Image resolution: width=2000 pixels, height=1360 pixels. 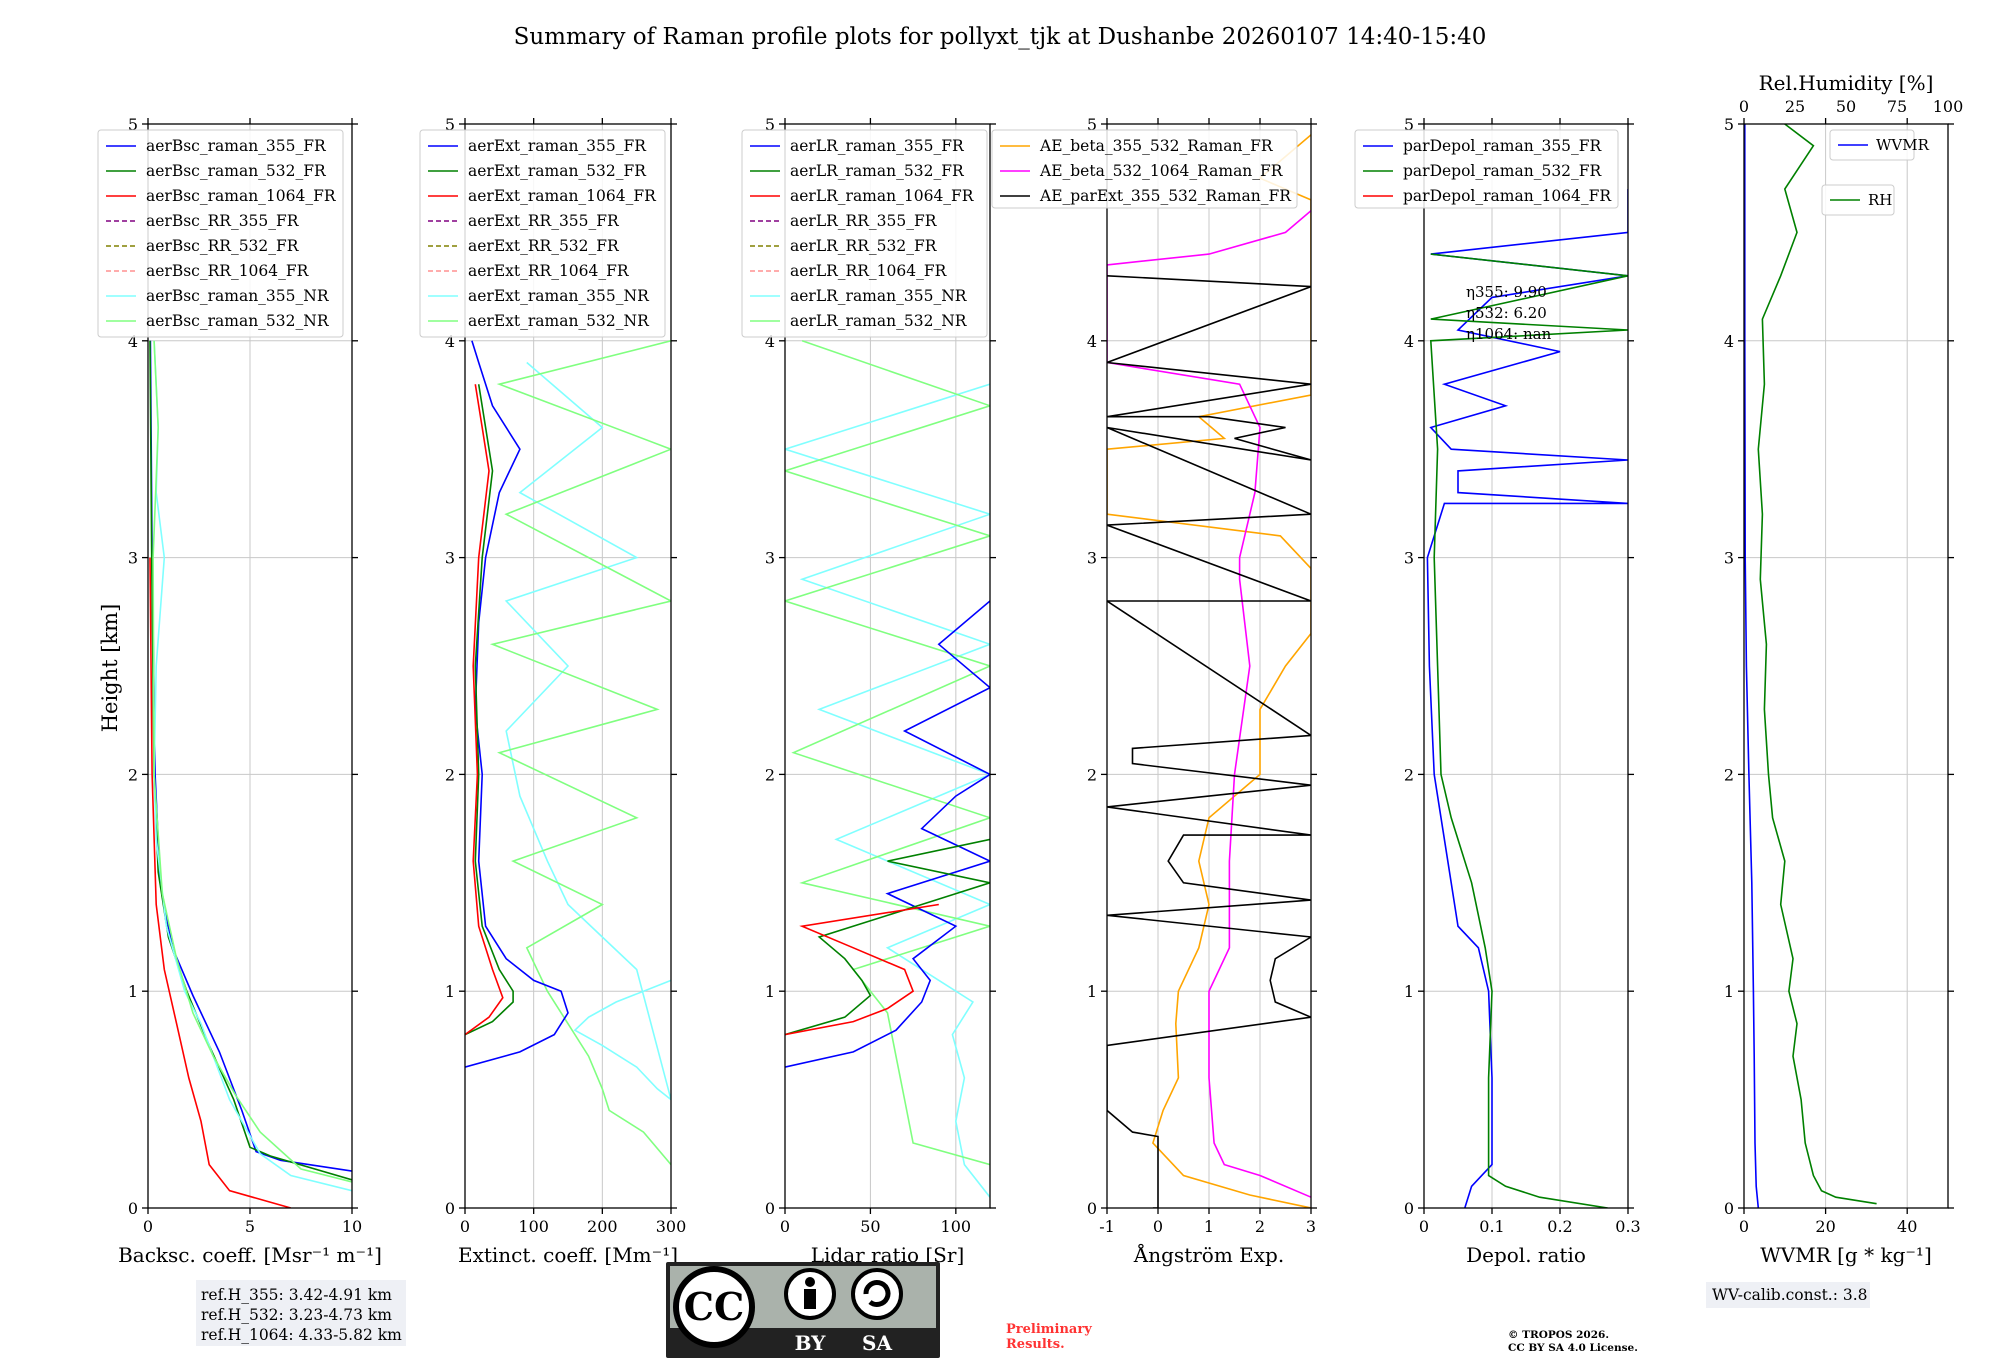 What do you see at coordinates (1491, 1226) in the screenshot?
I see `x-tick-label: 0.1` at bounding box center [1491, 1226].